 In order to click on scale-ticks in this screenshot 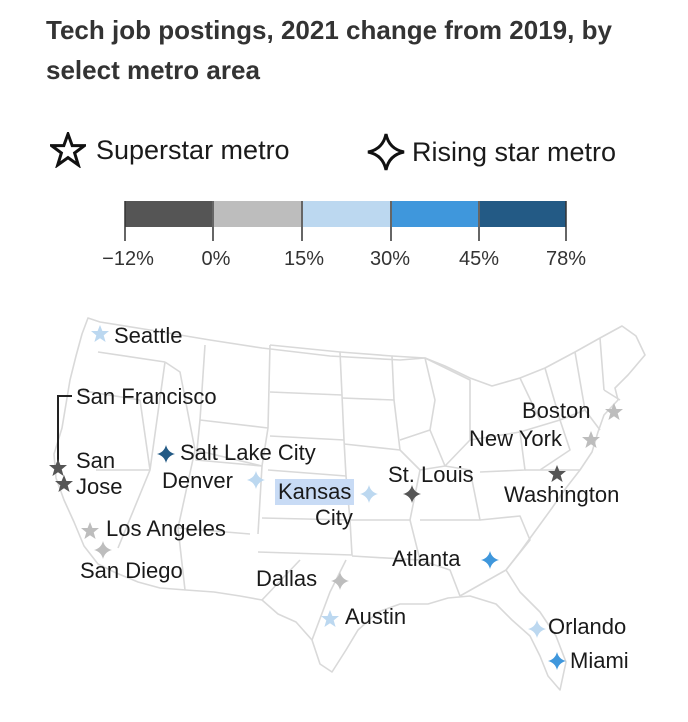, I will do `click(345, 221)`.